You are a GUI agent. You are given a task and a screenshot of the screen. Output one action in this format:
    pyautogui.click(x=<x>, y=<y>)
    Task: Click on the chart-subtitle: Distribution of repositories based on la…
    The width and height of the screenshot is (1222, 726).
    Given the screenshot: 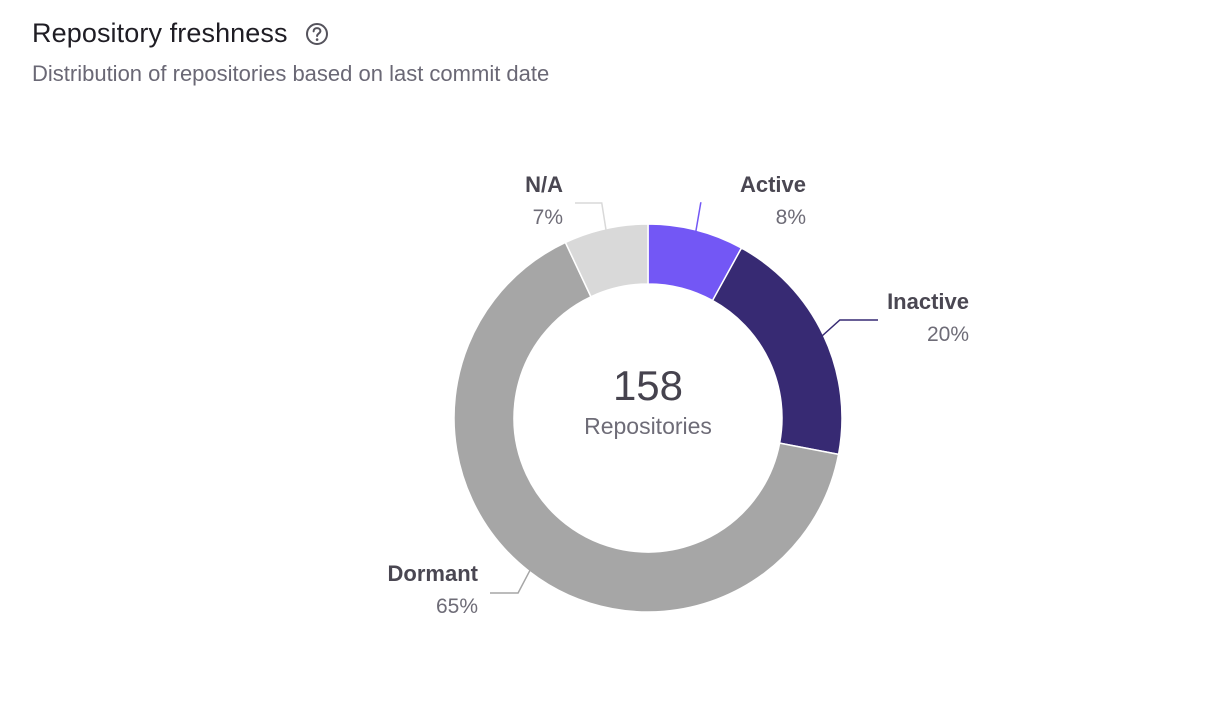 What is the action you would take?
    pyautogui.click(x=291, y=73)
    